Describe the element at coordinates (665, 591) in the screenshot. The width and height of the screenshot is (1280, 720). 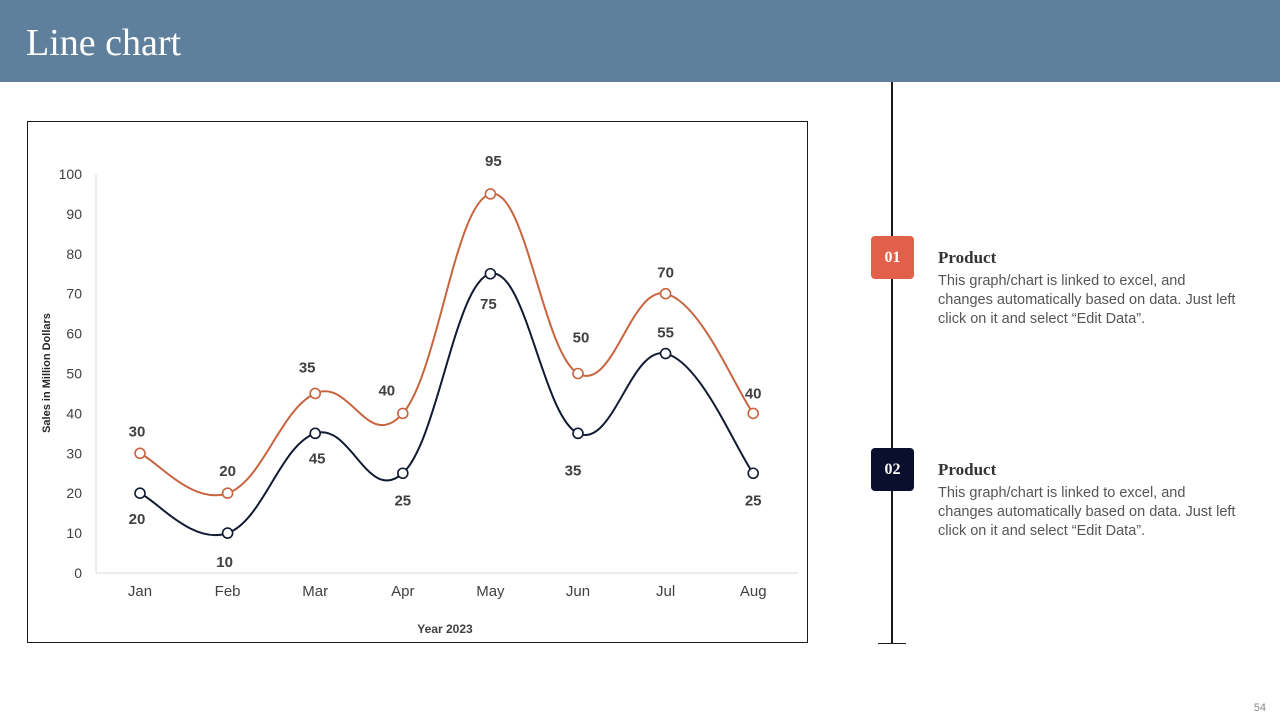
I see `x-tick-label: Jul` at that location.